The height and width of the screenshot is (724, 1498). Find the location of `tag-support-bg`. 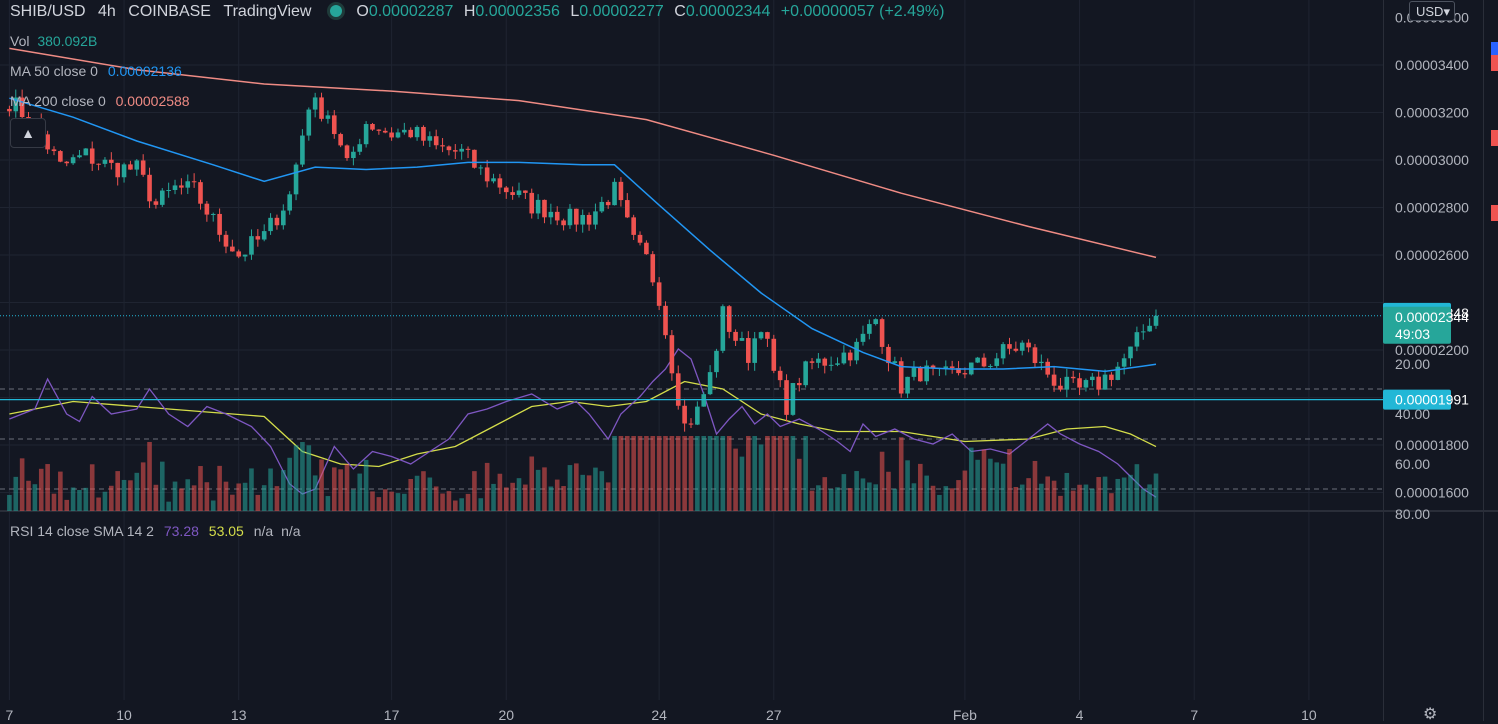

tag-support-bg is located at coordinates (1417, 399).